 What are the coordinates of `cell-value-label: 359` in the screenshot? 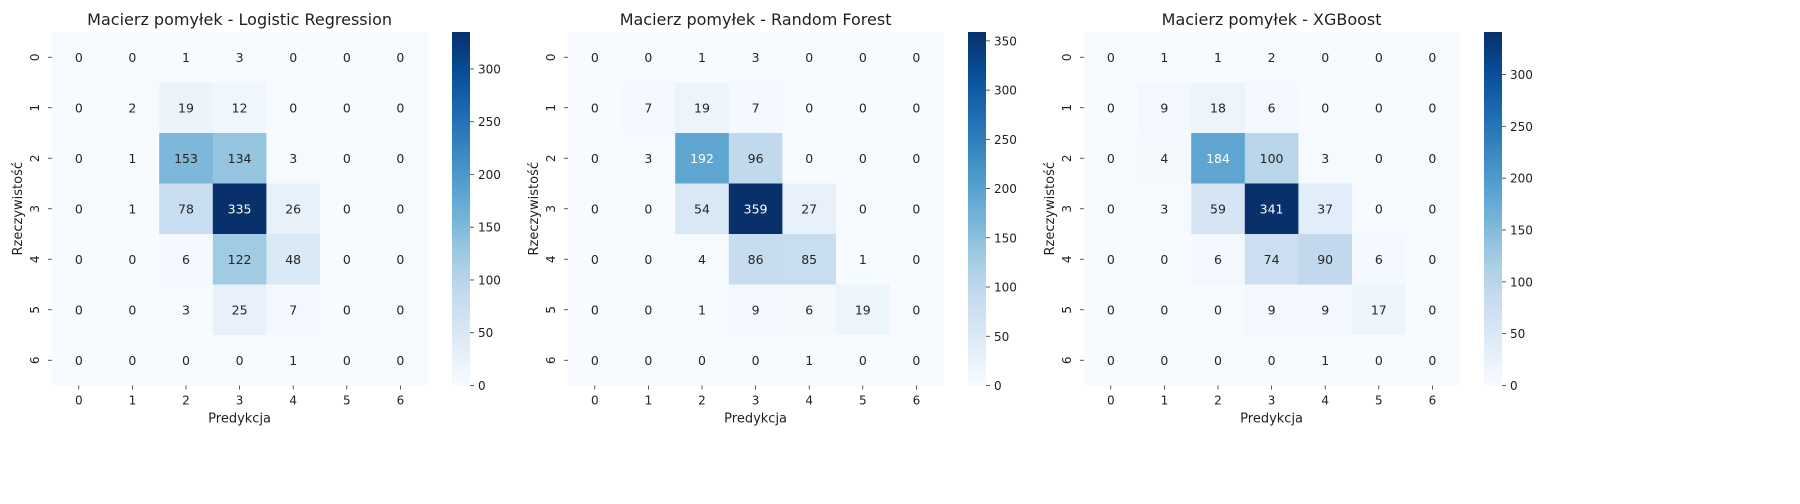 It's located at (756, 208).